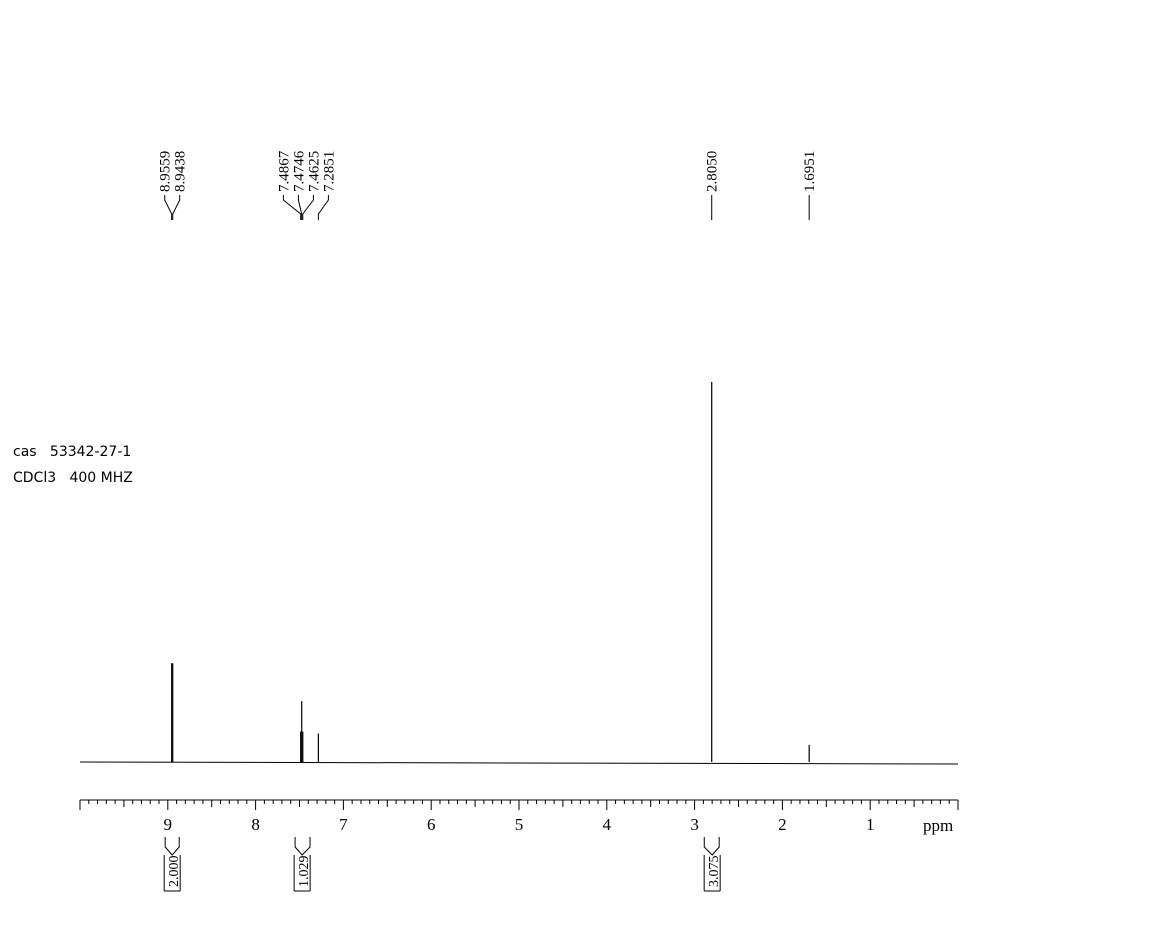 The width and height of the screenshot is (1156, 946). What do you see at coordinates (166, 171) in the screenshot?
I see `peak-label-0: 8.9559` at bounding box center [166, 171].